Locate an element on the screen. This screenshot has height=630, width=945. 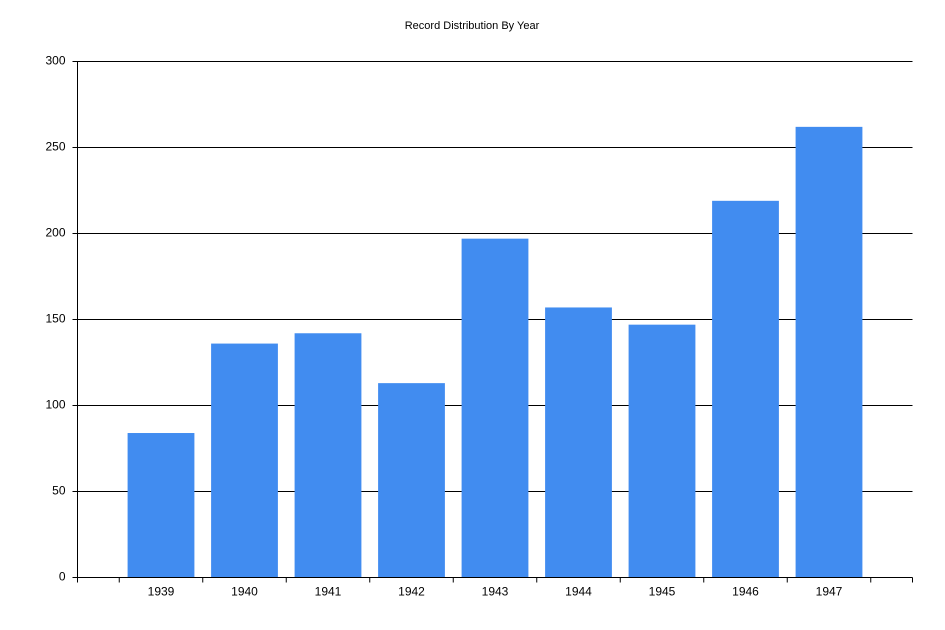
x-tick-label: 1939 is located at coordinates (161, 592).